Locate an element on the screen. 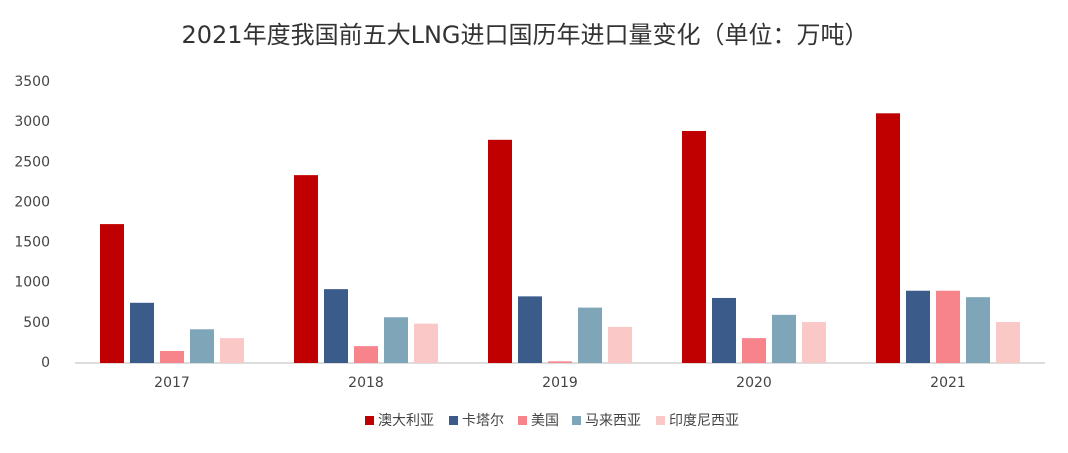  x-tick-label: 2017 is located at coordinates (172, 383).